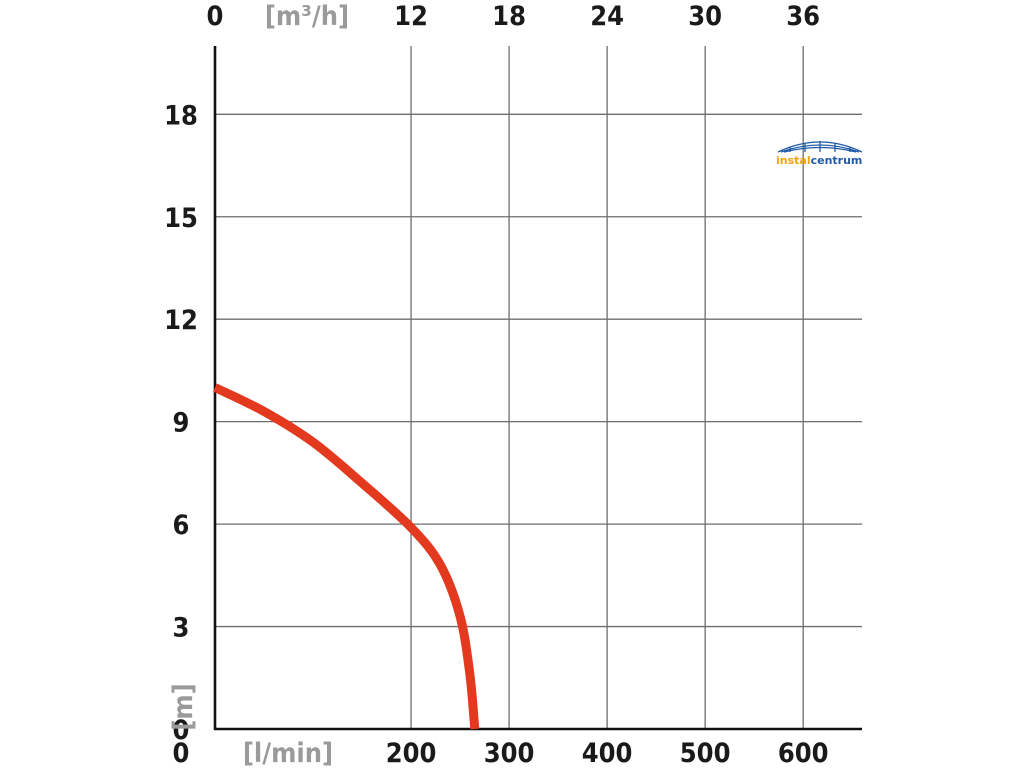  Describe the element at coordinates (181, 115) in the screenshot. I see `y-tick-label: 18` at that location.